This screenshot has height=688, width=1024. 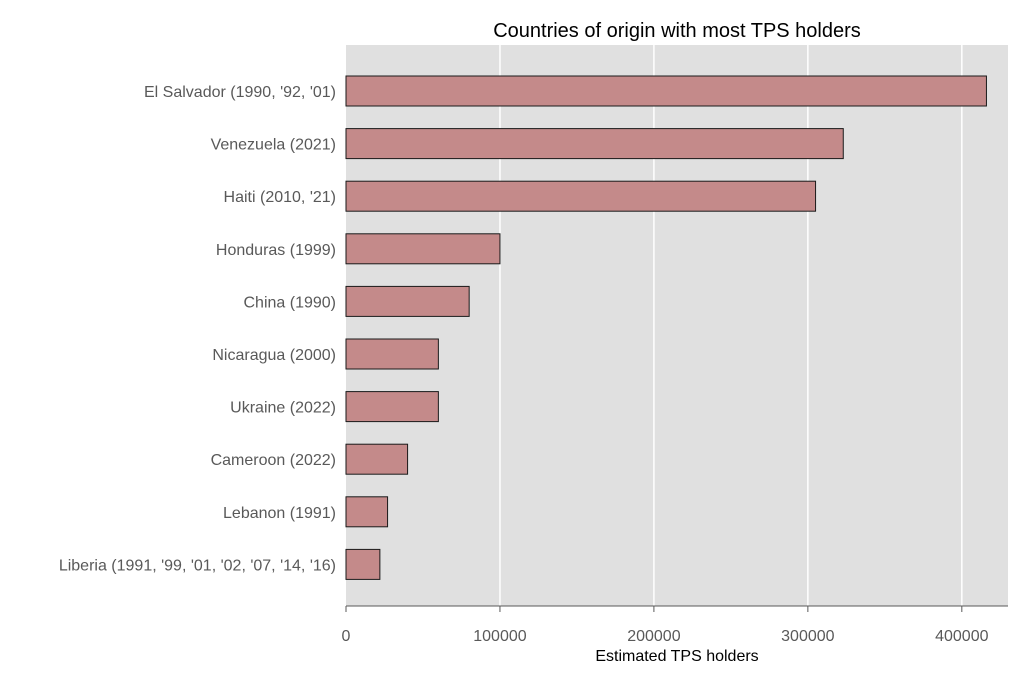 I want to click on category-label: Lebanon (1991), so click(x=279, y=513).